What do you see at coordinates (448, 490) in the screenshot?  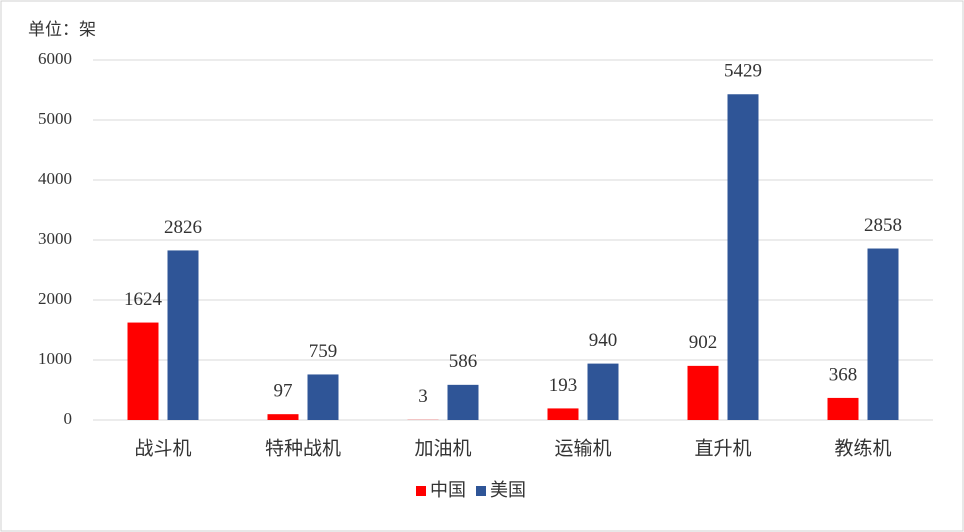 I see `legend-label: 中国` at bounding box center [448, 490].